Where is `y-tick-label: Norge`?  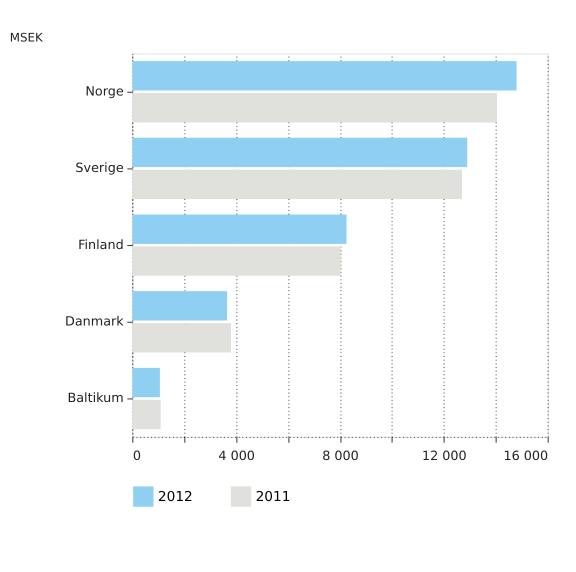
y-tick-label: Norge is located at coordinates (104, 92).